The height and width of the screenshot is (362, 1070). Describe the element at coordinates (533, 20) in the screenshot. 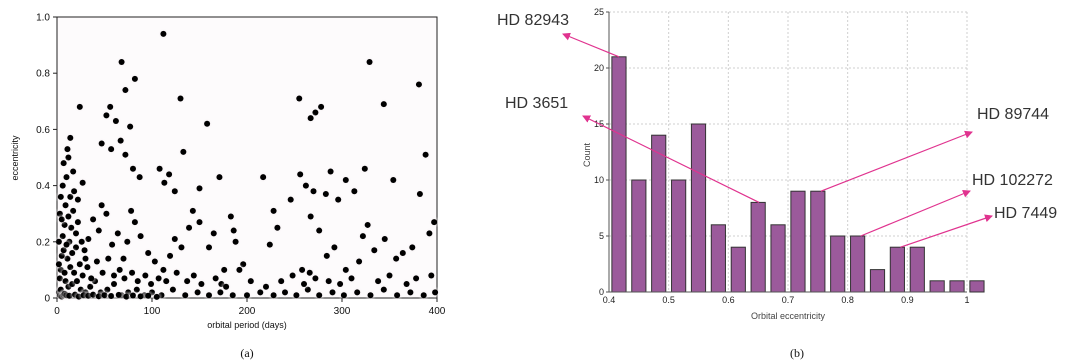

I see `annotation-label: HD 82943` at that location.